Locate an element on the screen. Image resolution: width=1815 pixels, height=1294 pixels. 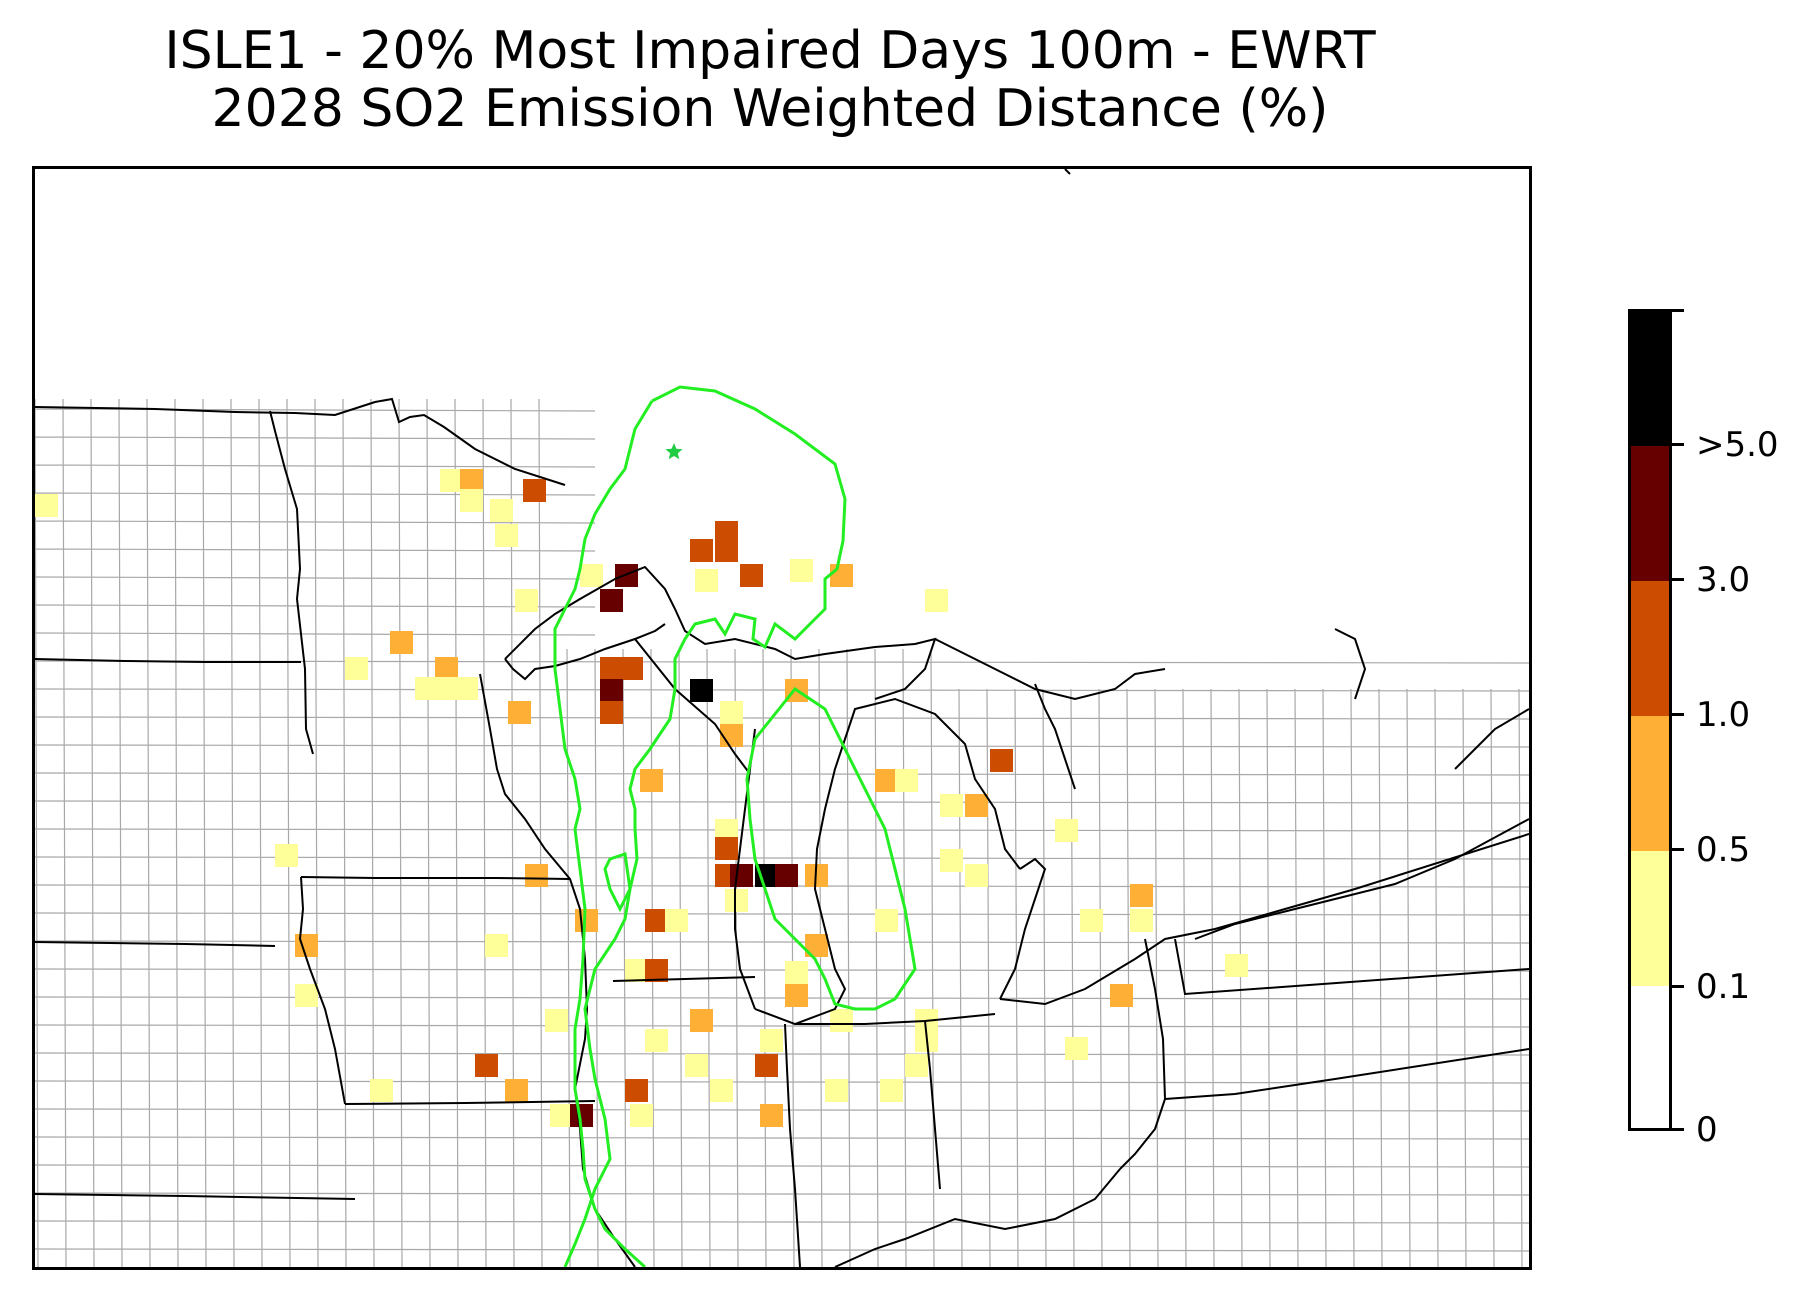
colorbar-segment-orange is located at coordinates (1650, 783).